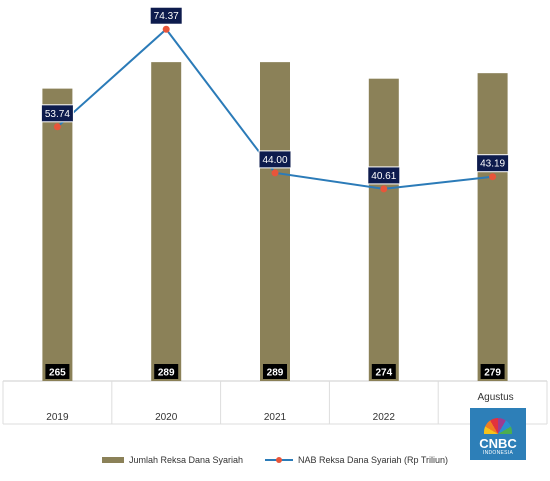 Image resolution: width=550 pixels, height=481 pixels. I want to click on legend-item-bar: Jumlah Reksa Dana Syariah, so click(172, 460).